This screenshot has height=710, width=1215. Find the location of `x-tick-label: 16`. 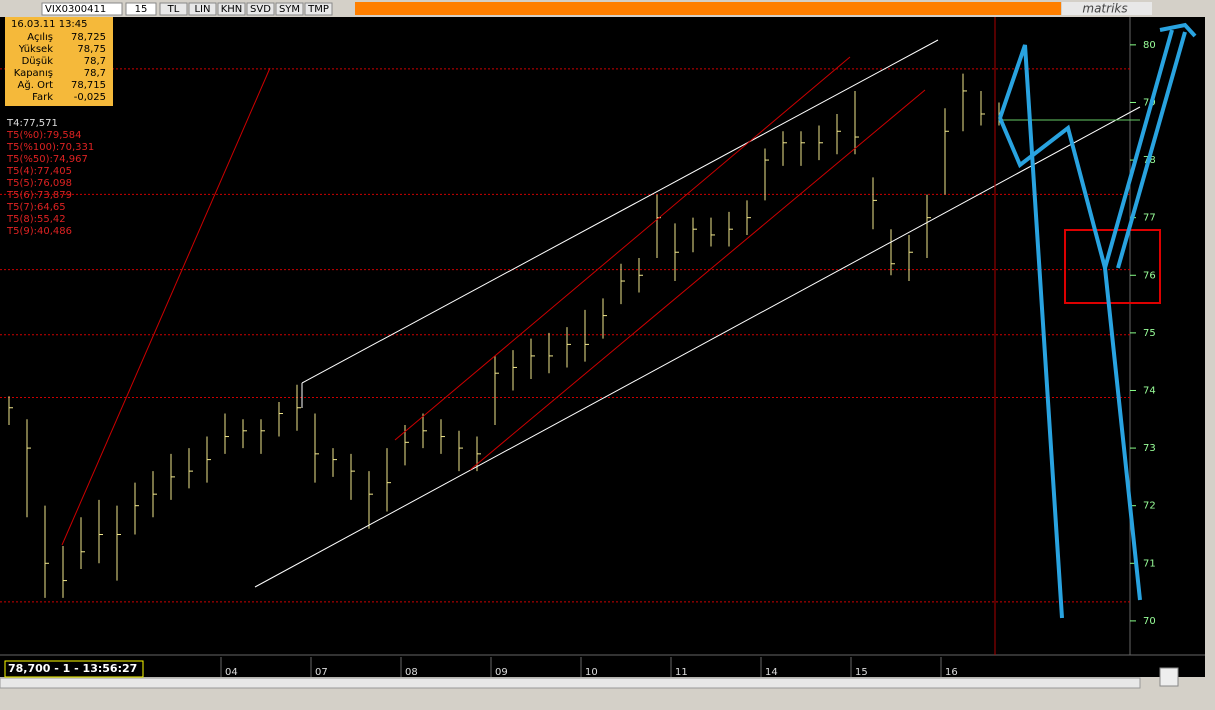

x-tick-label: 16 is located at coordinates (951, 672).